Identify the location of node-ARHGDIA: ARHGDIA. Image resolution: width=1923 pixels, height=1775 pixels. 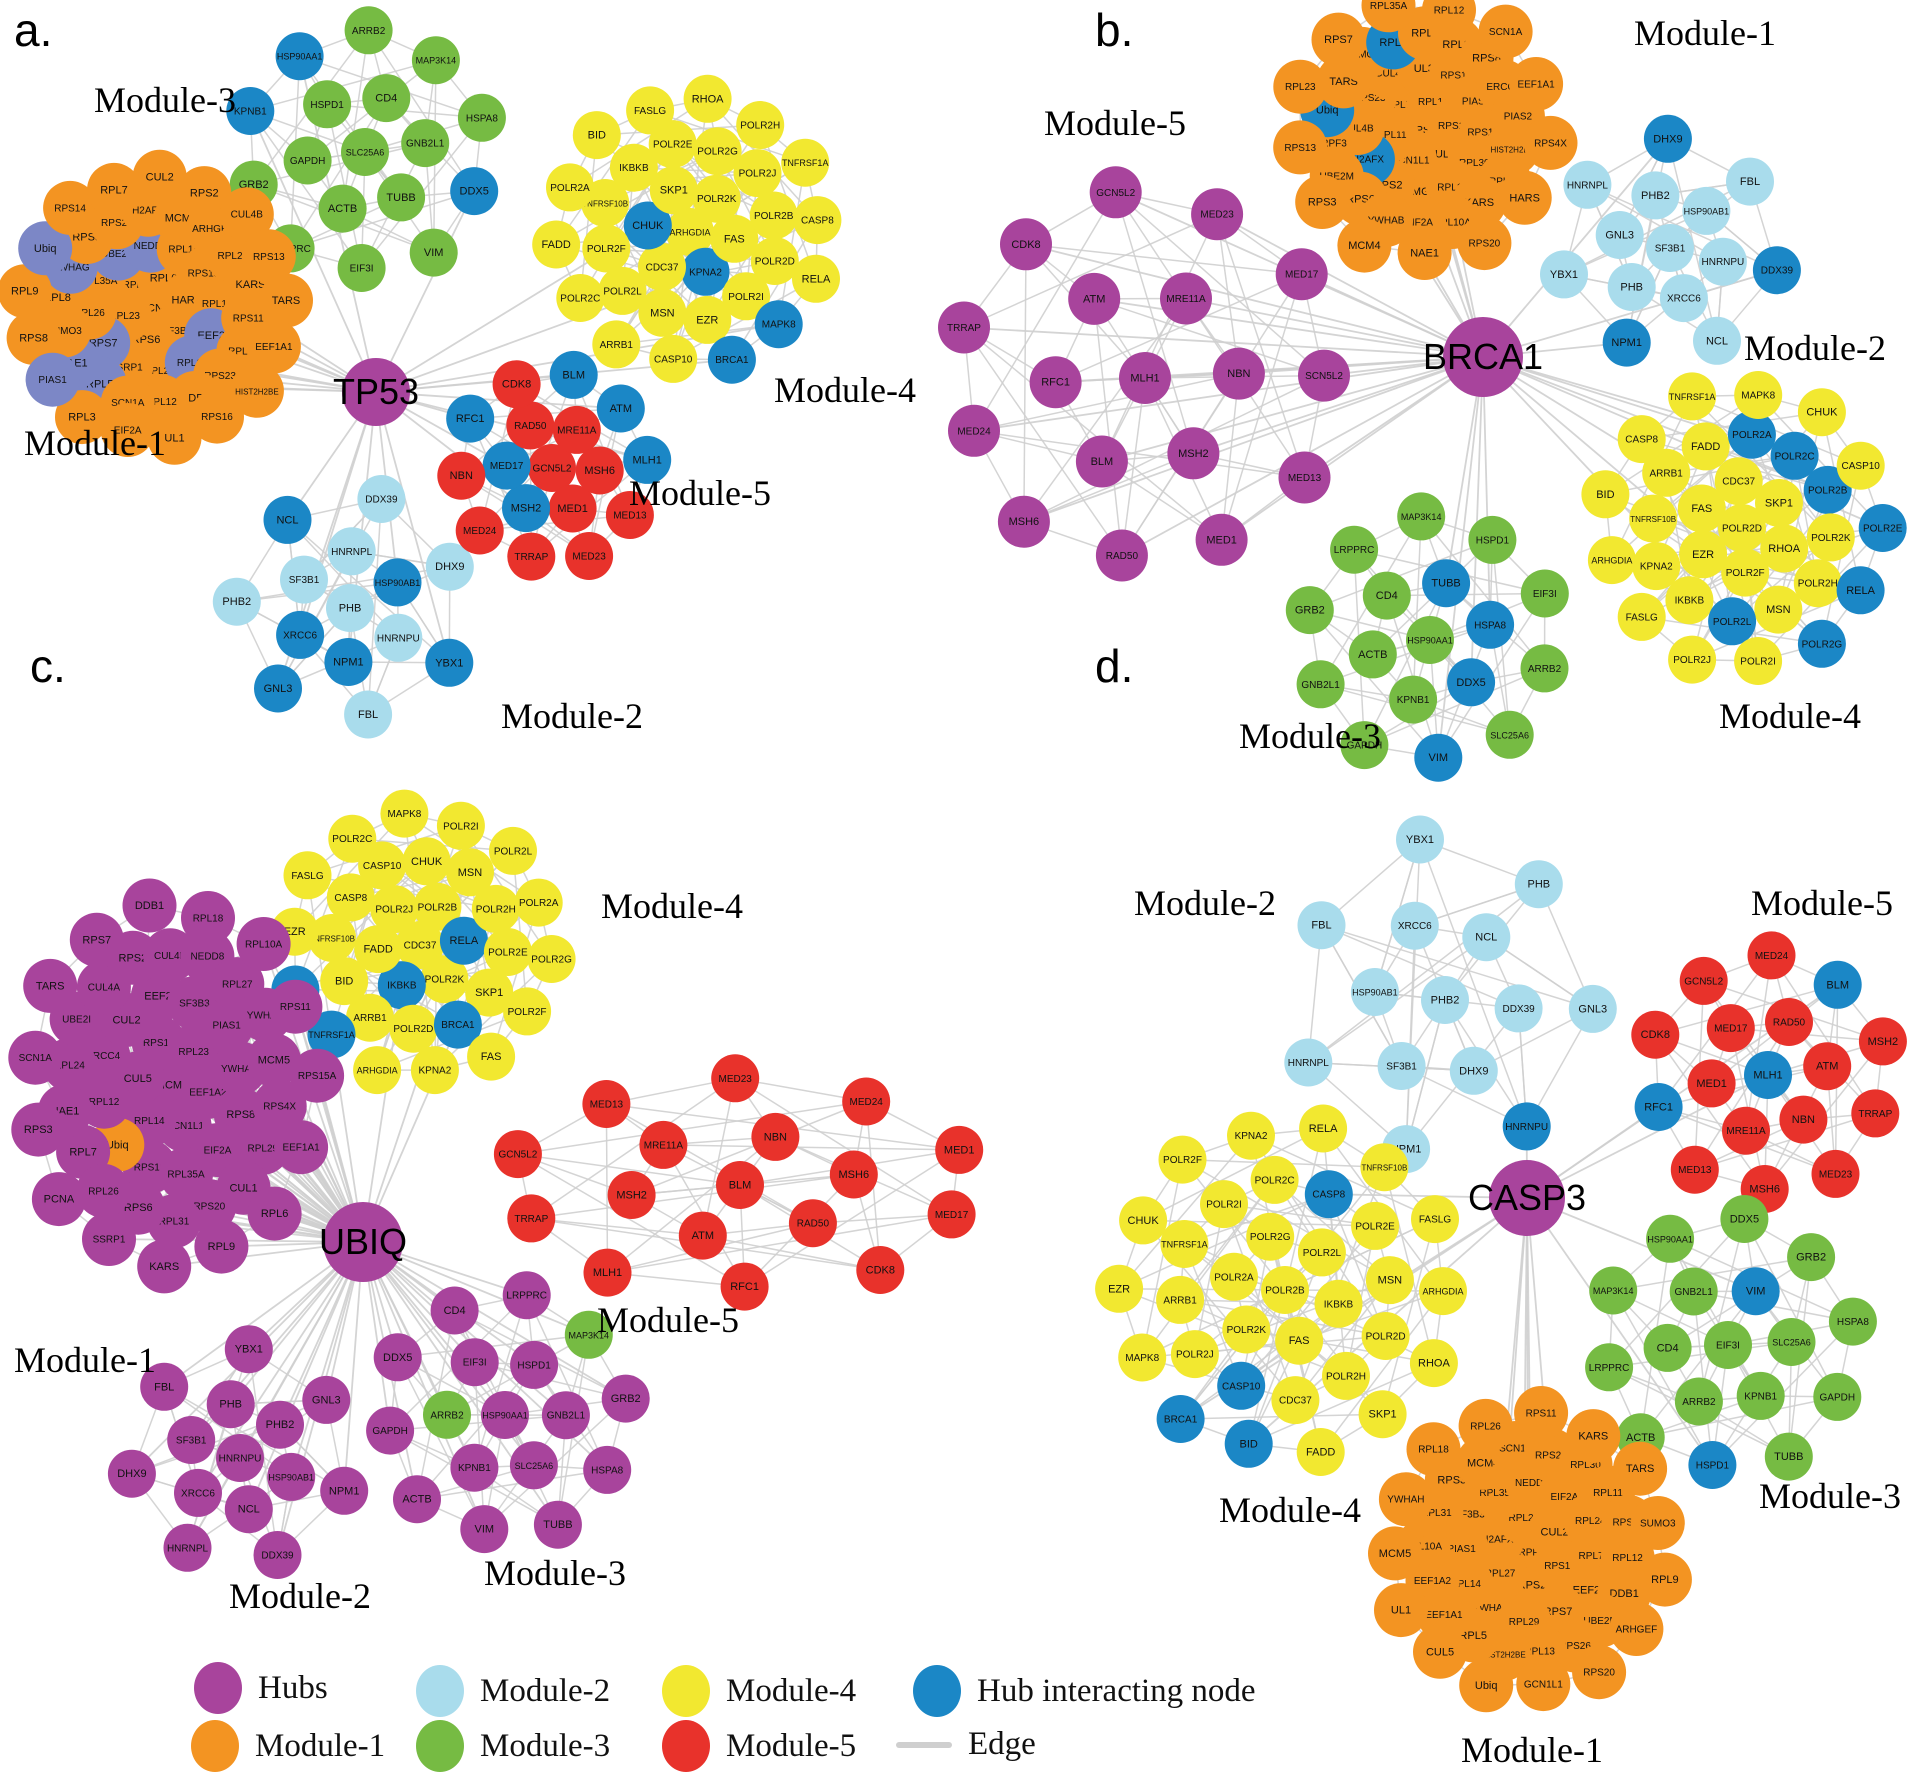
(690, 232).